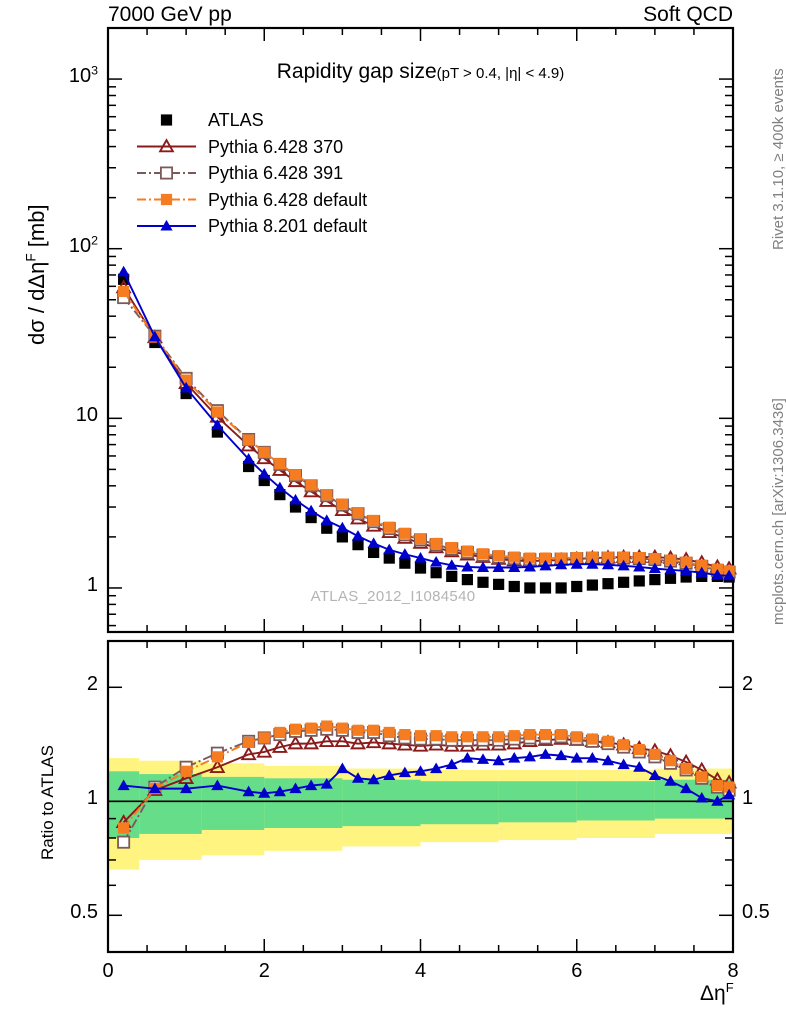 The image size is (786, 1024). What do you see at coordinates (83, 75) in the screenshot?
I see `y-tick-label-3: 10³` at bounding box center [83, 75].